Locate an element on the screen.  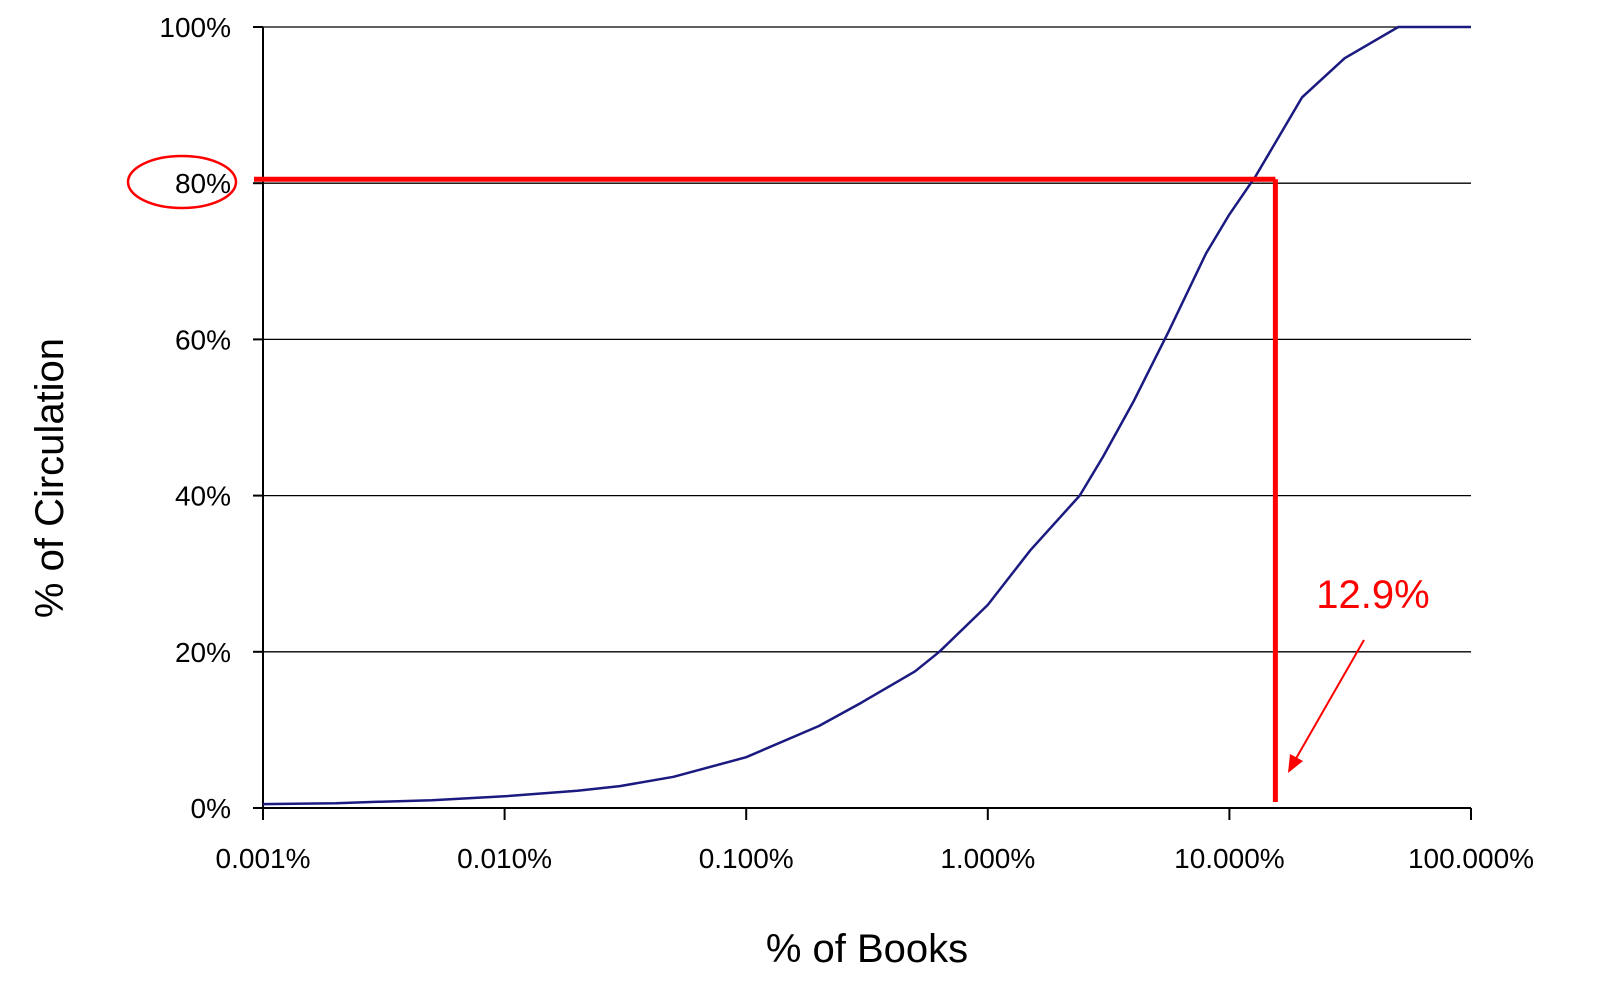
annotation-arrow-head is located at coordinates (1295, 763).